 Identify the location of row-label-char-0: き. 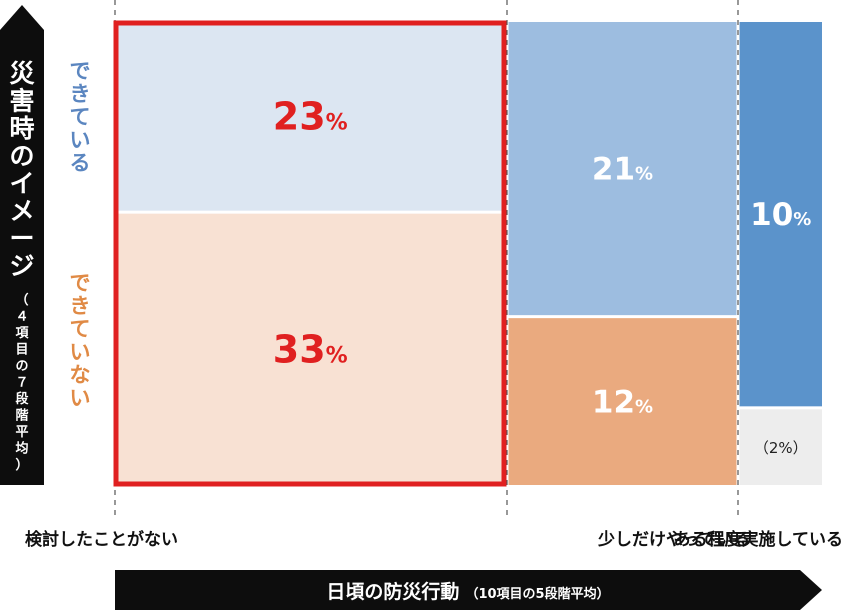
(80, 94).